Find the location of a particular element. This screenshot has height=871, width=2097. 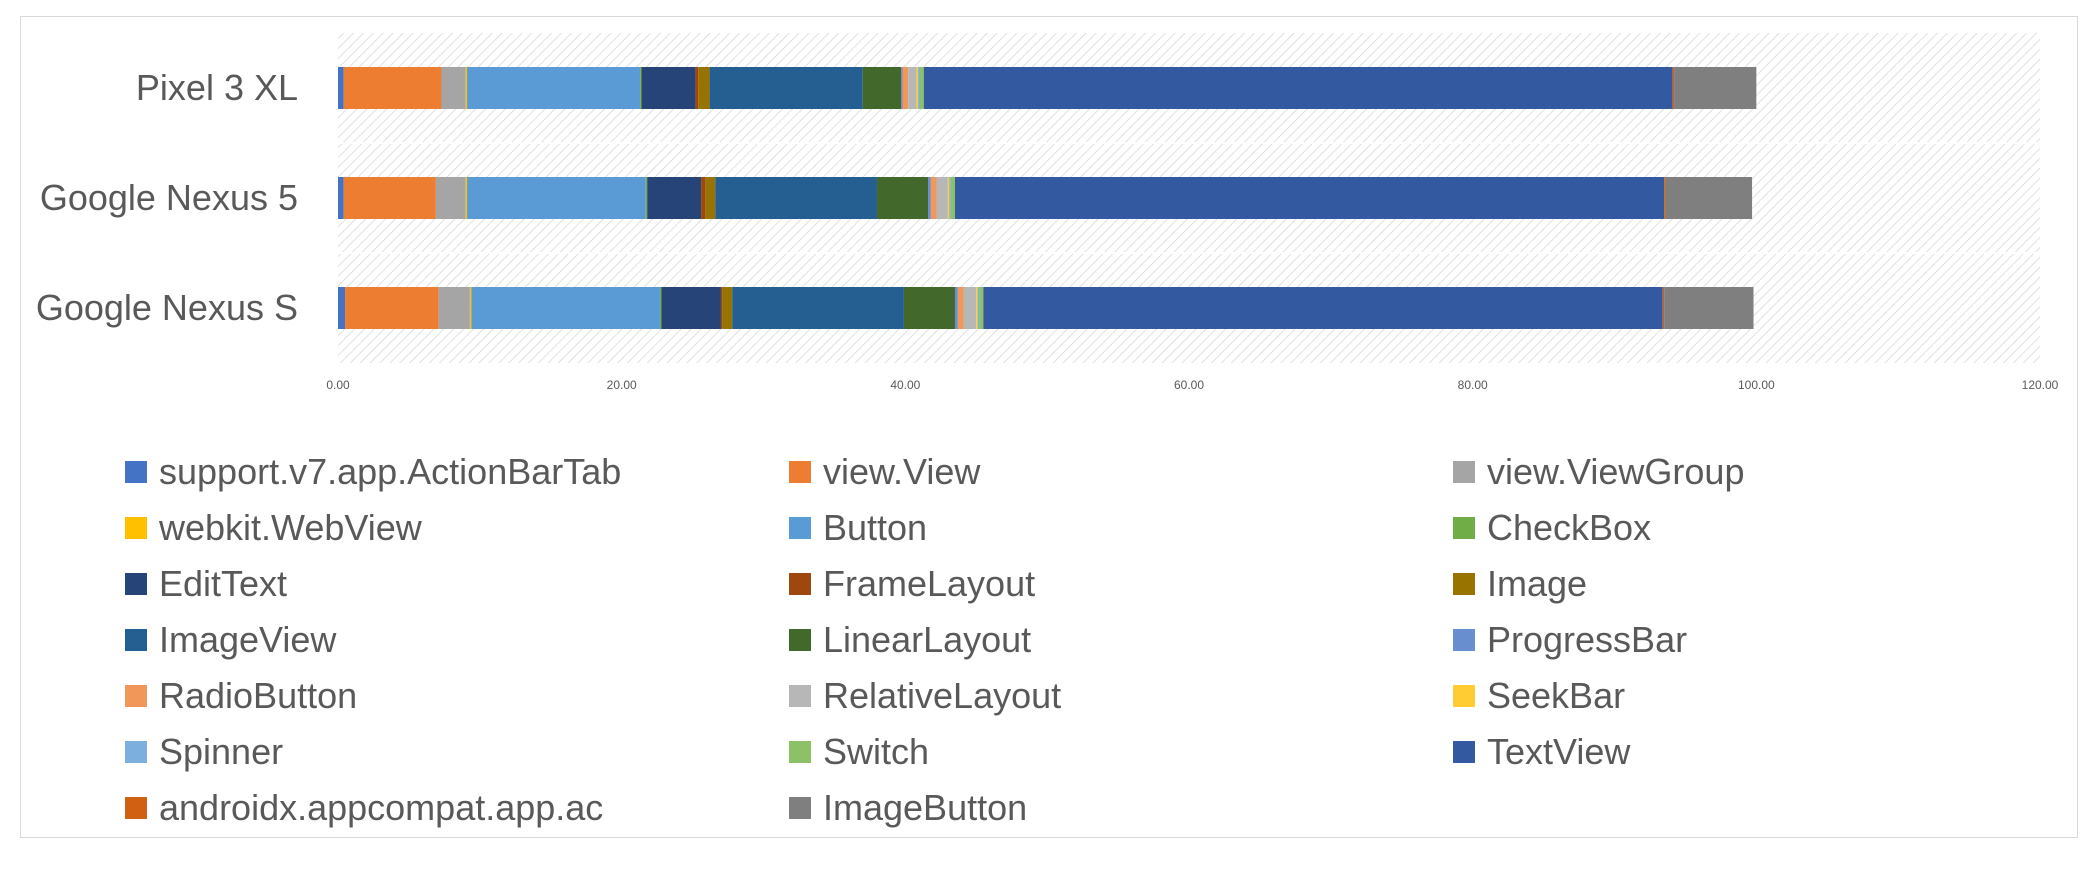

legend-item: EditText is located at coordinates (457, 584).